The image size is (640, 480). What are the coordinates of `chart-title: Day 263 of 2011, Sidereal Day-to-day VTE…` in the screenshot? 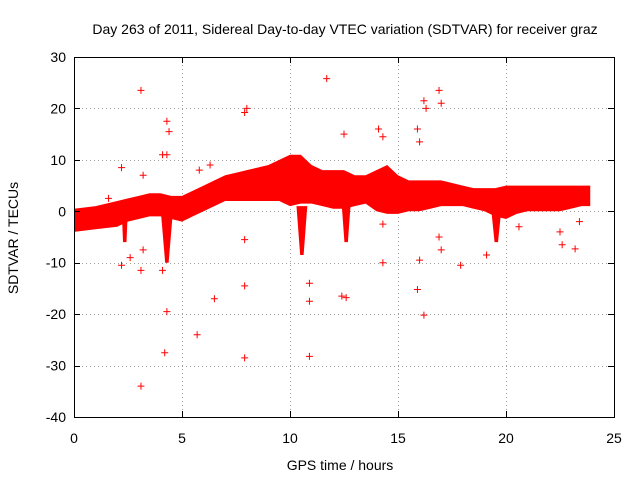 It's located at (344, 29).